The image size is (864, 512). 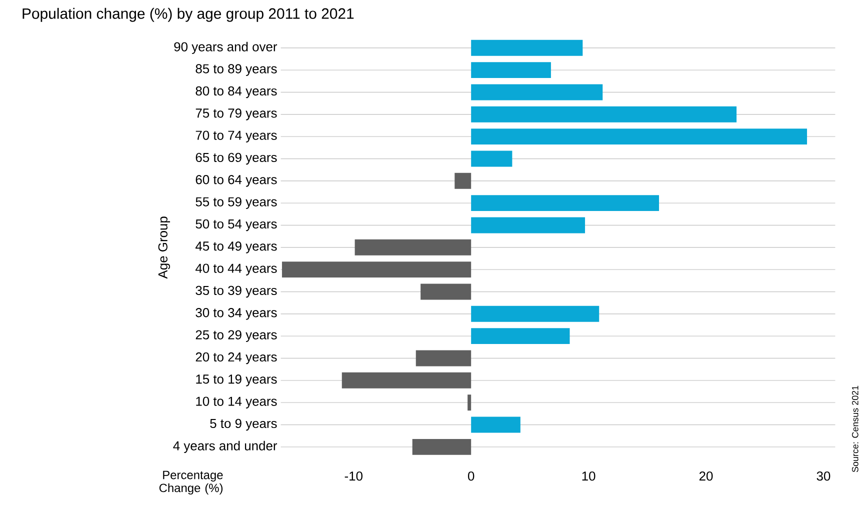 What do you see at coordinates (589, 476) in the screenshot?
I see `x-tick-label: 10` at bounding box center [589, 476].